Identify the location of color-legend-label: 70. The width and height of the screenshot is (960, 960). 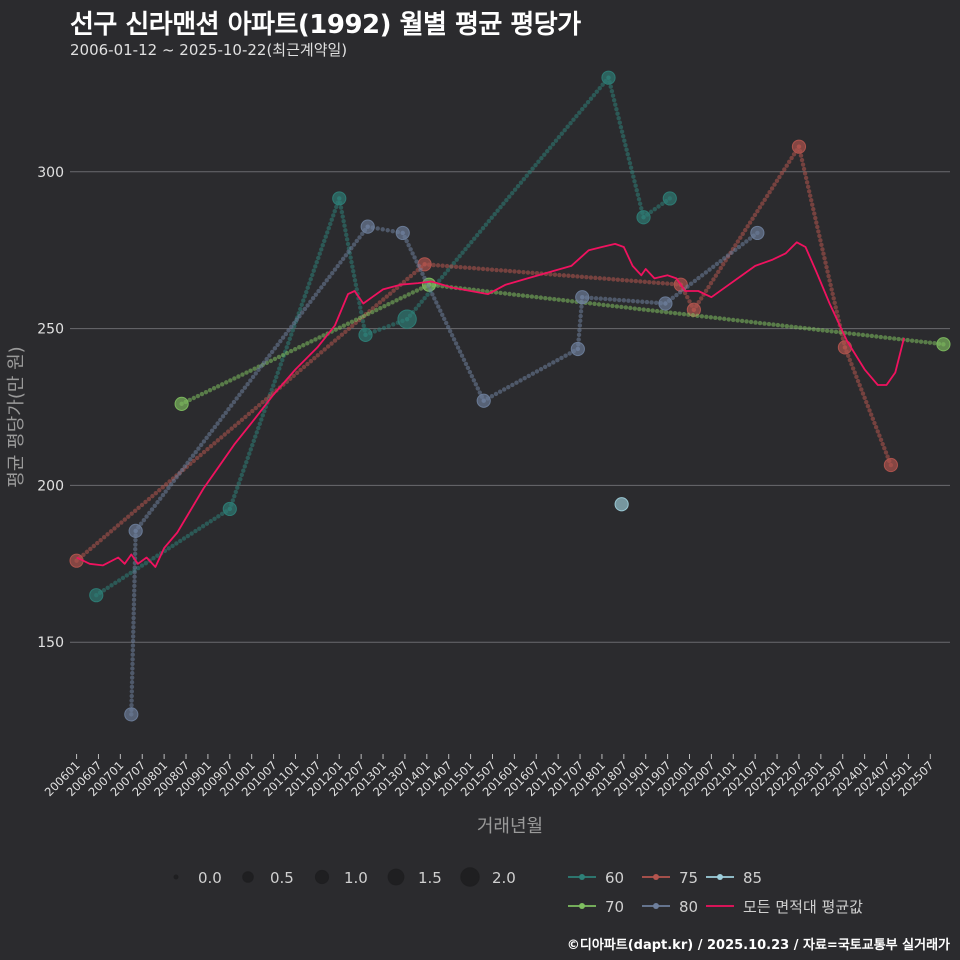
(614, 907).